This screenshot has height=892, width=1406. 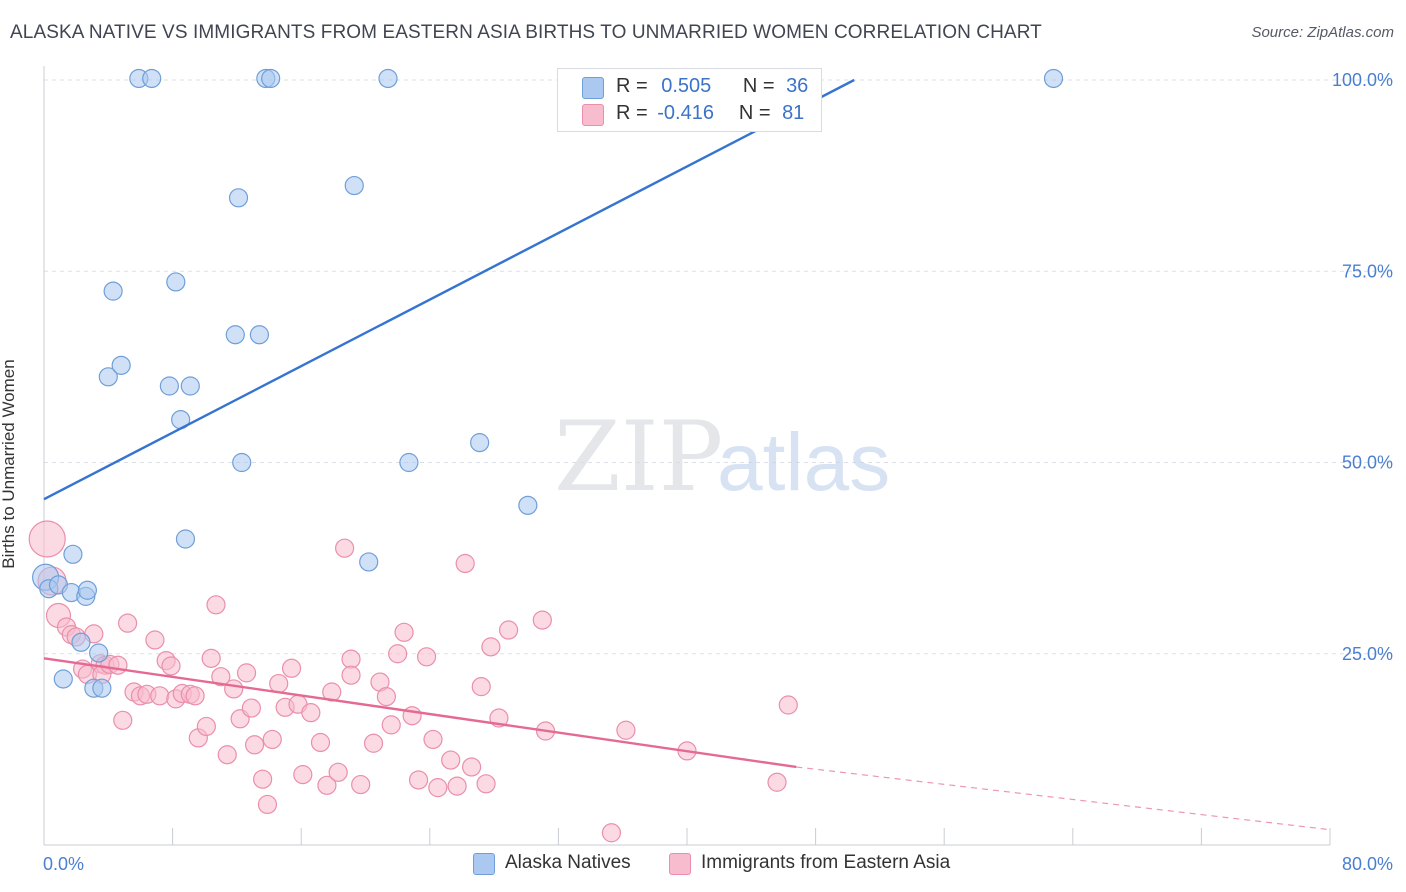 I want to click on trend-line-extension-immigrants-eastern-asia, so click(x=1063, y=798).